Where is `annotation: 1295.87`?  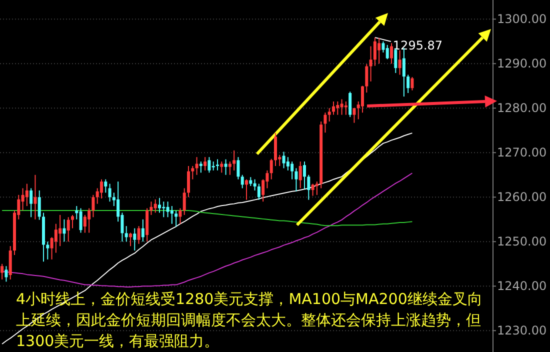 annotation: 1295.87 is located at coordinates (417, 45).